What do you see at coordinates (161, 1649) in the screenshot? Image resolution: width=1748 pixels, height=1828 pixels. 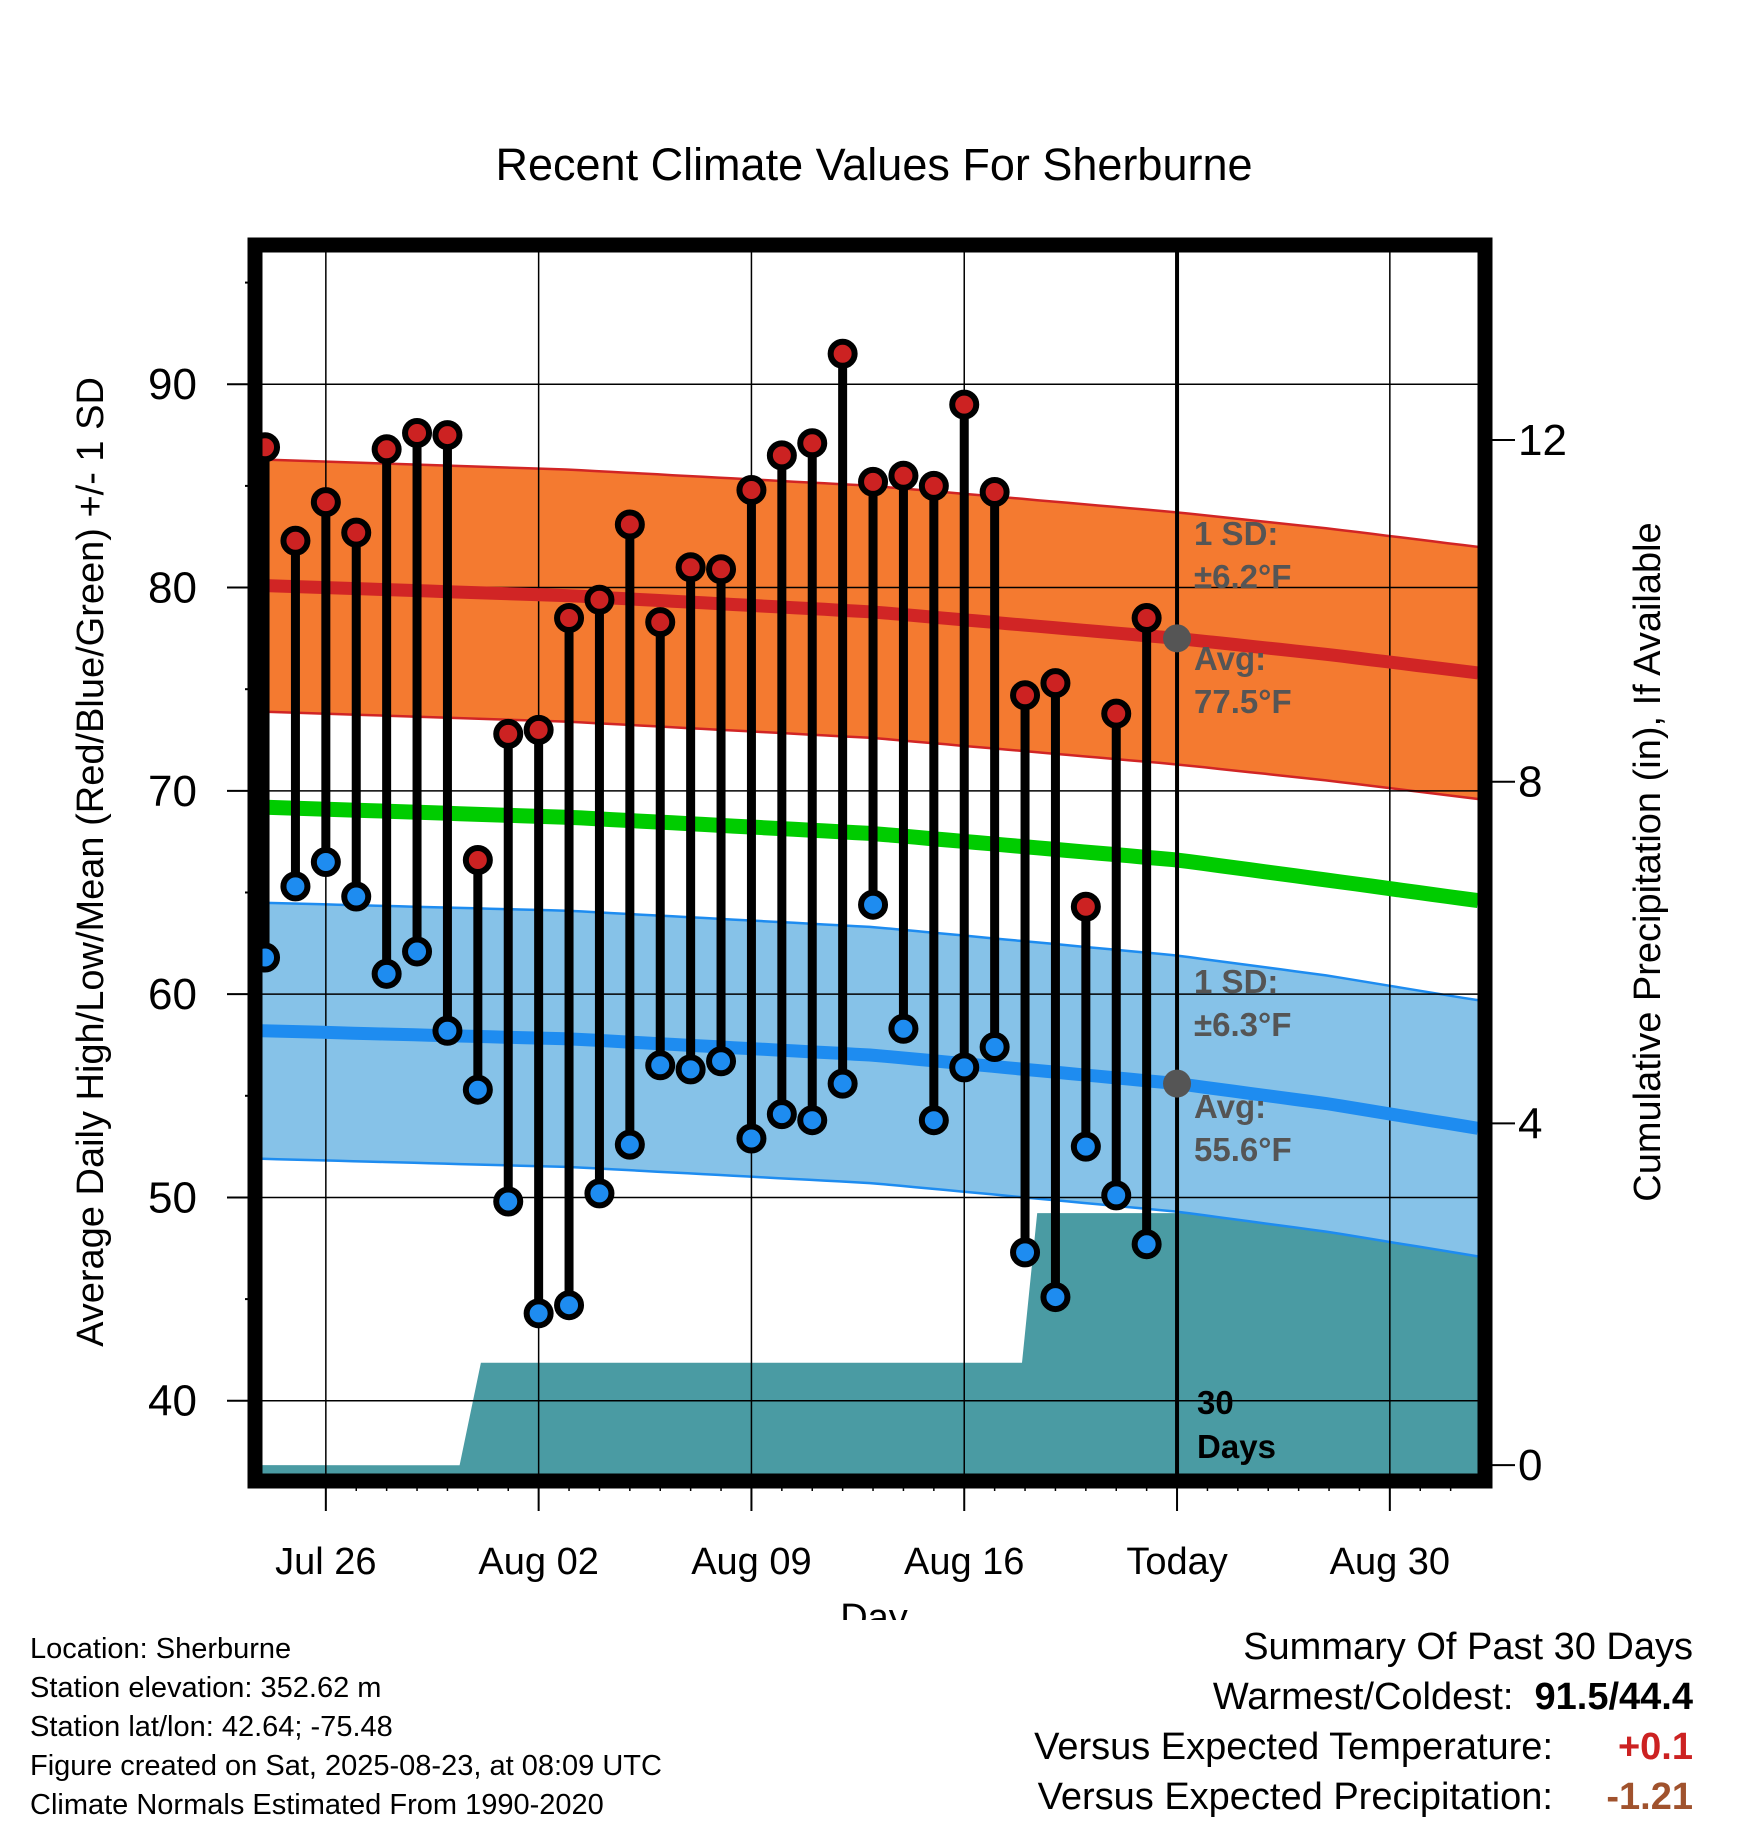 I see `location-text: Location: Sherburne` at bounding box center [161, 1649].